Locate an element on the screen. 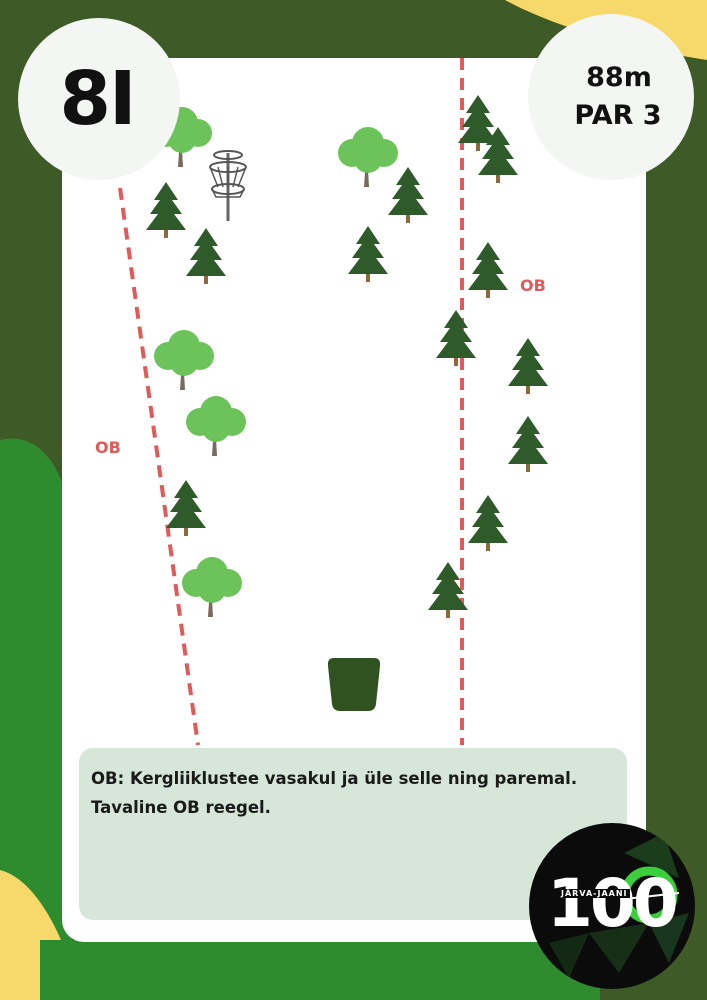  hole-number: 8I is located at coordinates (97, 99).